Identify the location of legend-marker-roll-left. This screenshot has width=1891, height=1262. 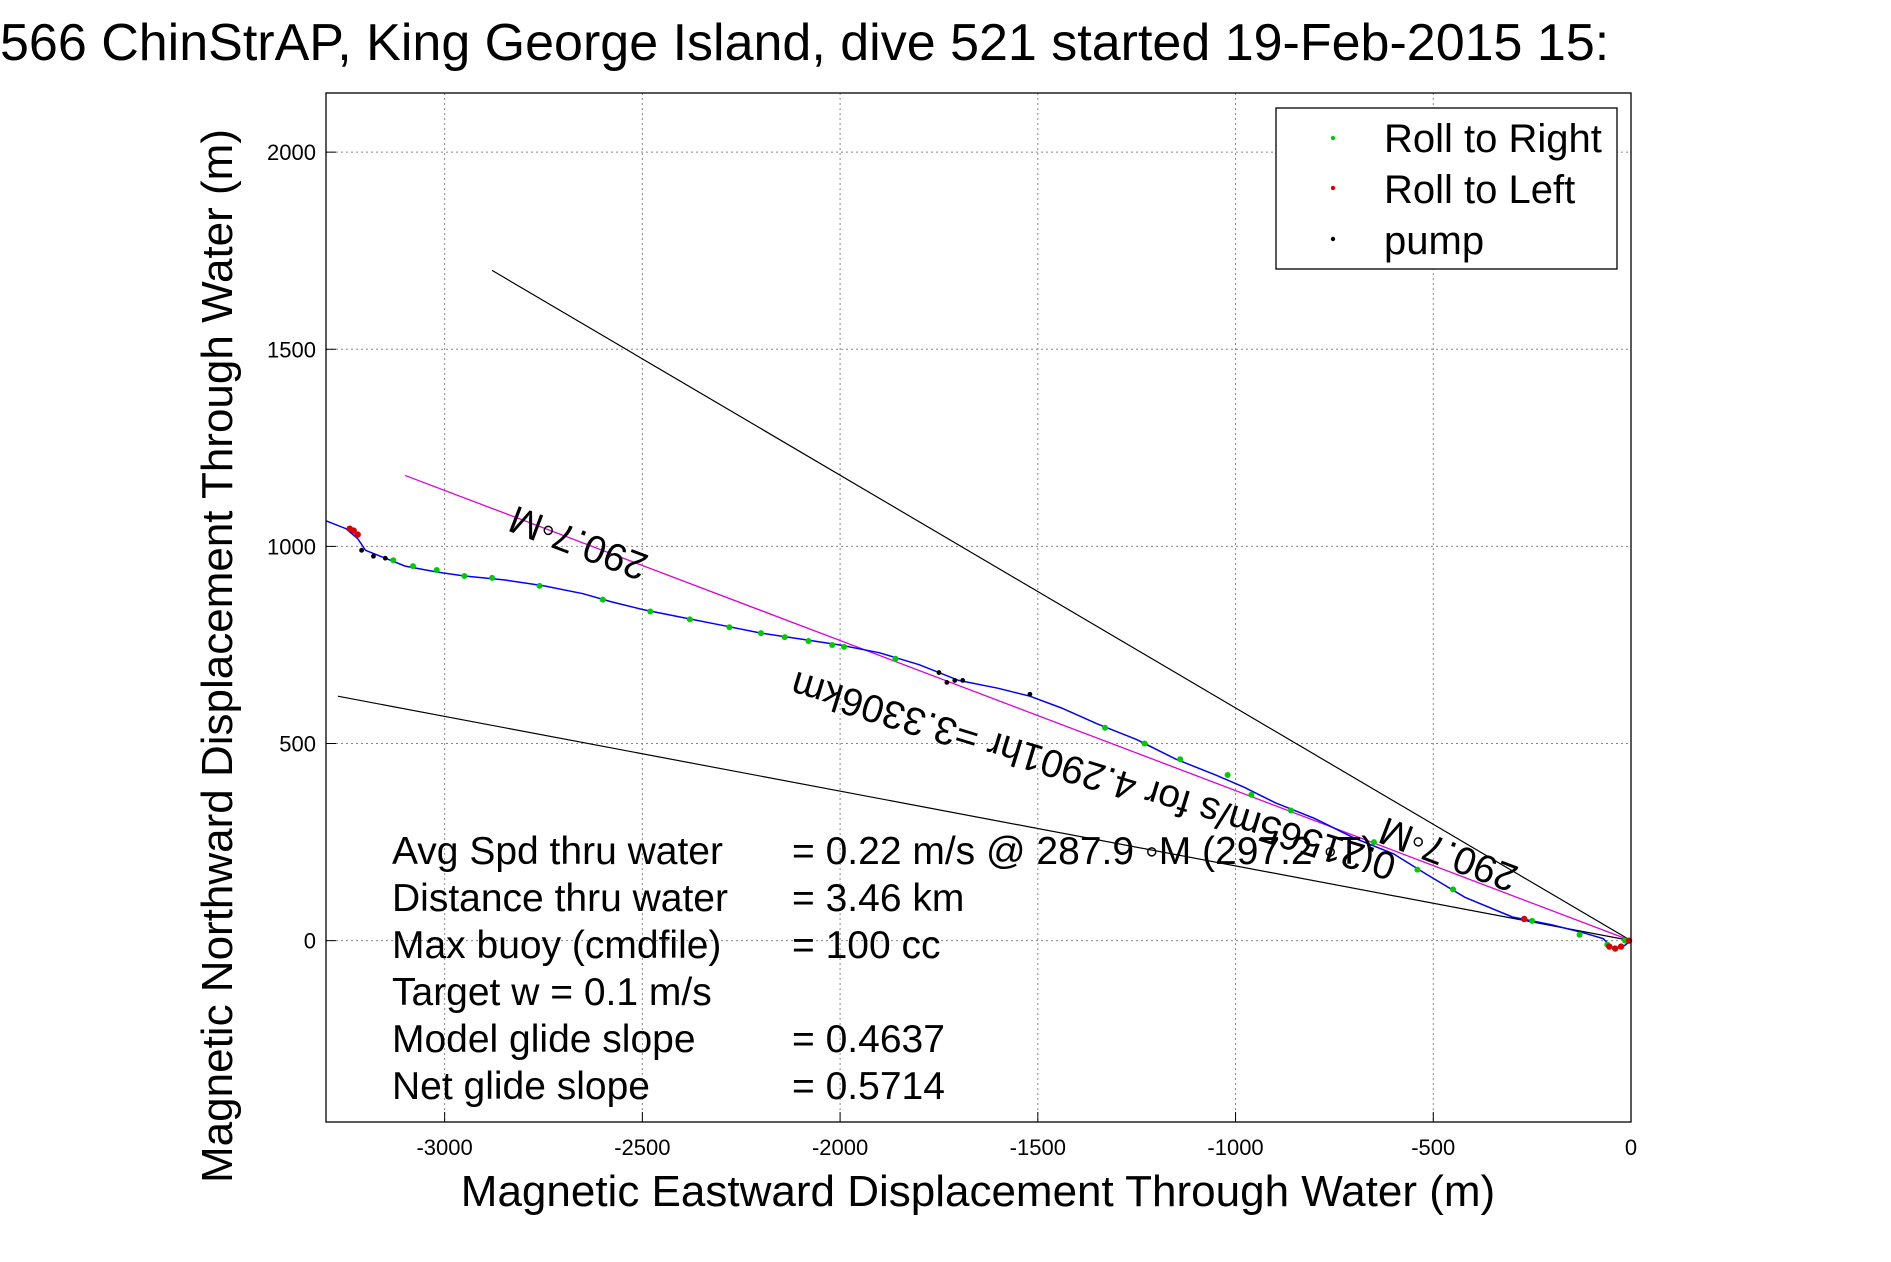
(1333, 188).